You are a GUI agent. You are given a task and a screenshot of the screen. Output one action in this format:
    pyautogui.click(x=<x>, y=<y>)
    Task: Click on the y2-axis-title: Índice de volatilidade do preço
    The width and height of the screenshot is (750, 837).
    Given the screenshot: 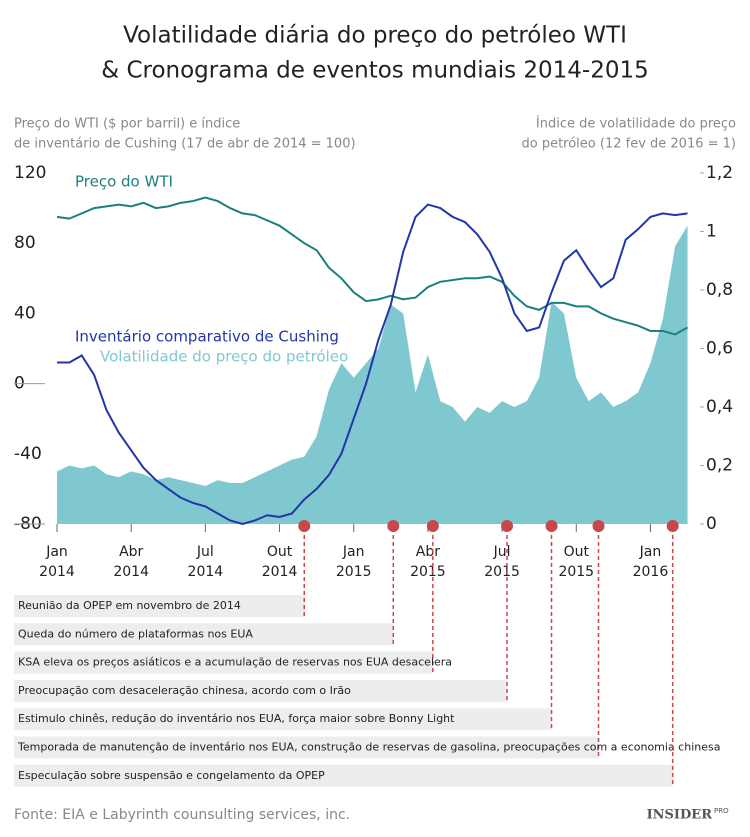 What is the action you would take?
    pyautogui.click(x=636, y=124)
    